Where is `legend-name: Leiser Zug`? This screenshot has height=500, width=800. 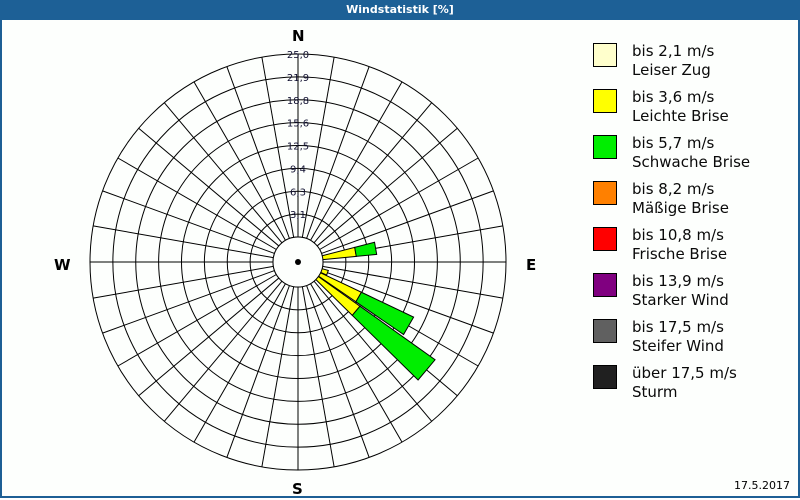 legend-name: Leiser Zug is located at coordinates (671, 70).